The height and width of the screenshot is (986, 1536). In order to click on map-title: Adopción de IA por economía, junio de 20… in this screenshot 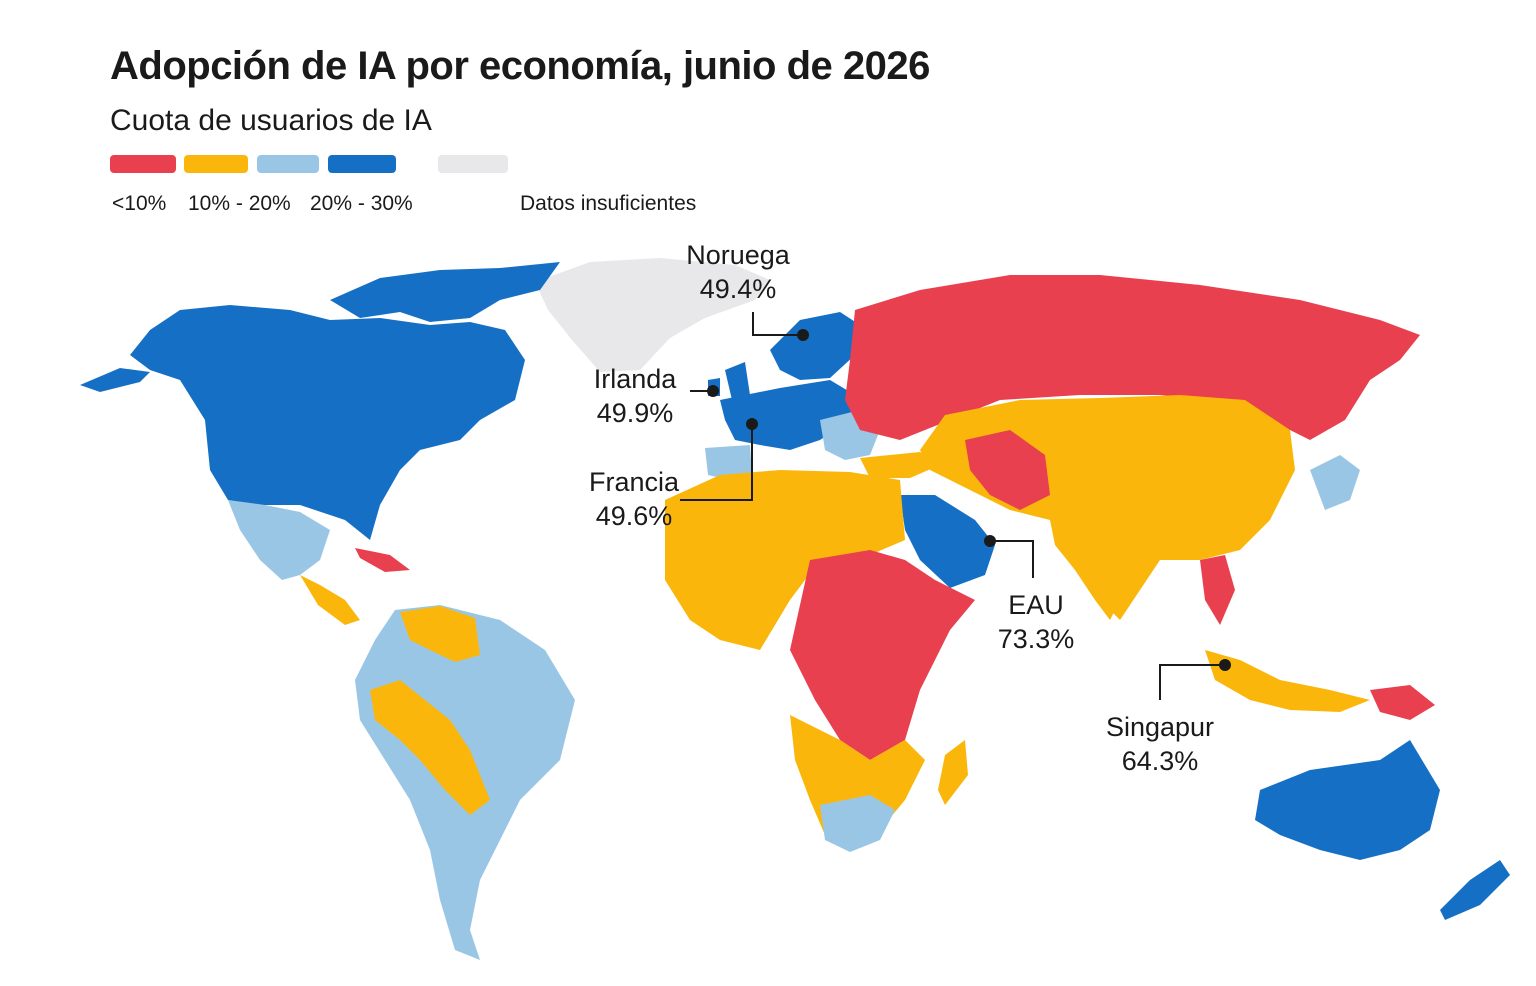, I will do `click(520, 66)`.